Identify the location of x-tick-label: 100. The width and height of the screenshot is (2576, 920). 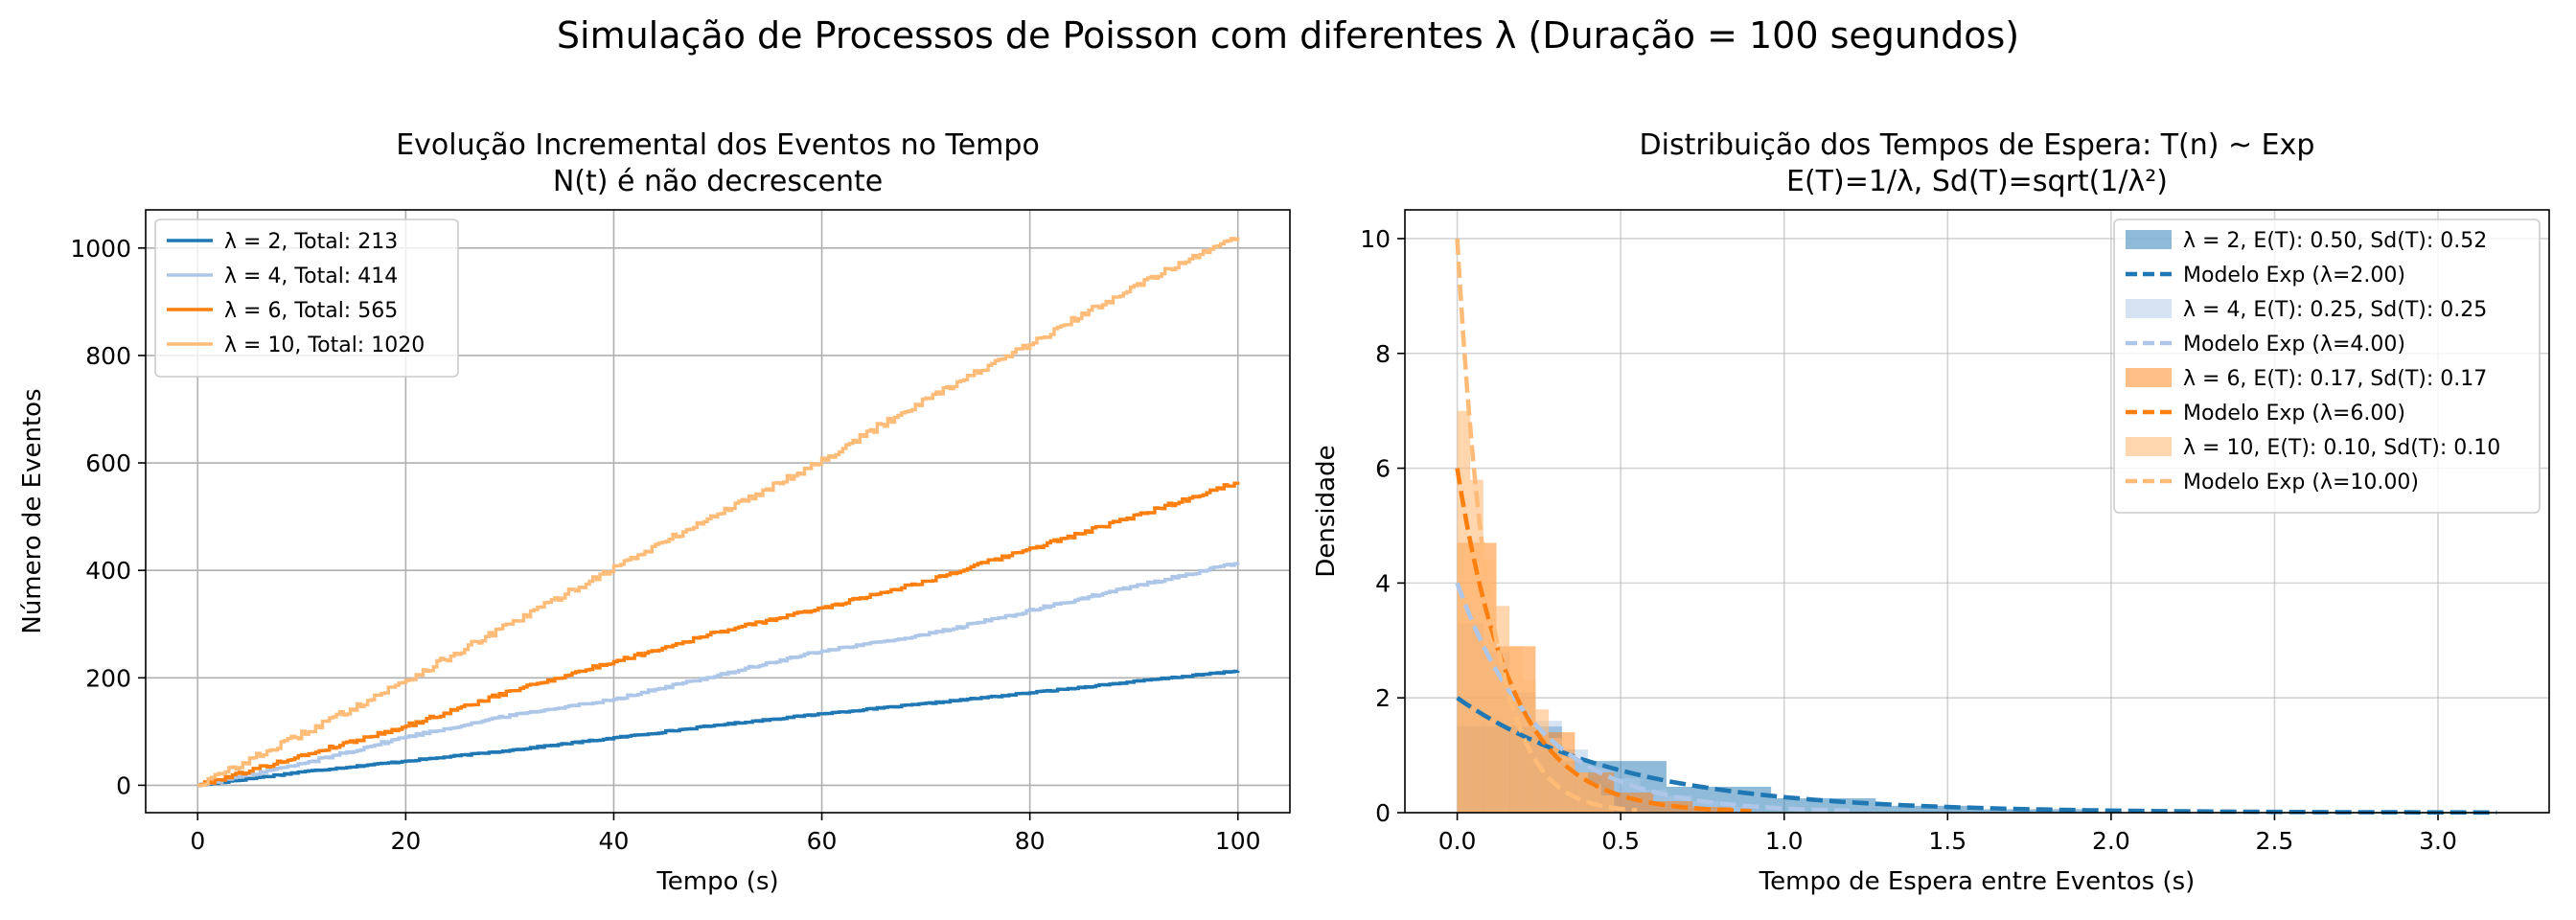
(1238, 841).